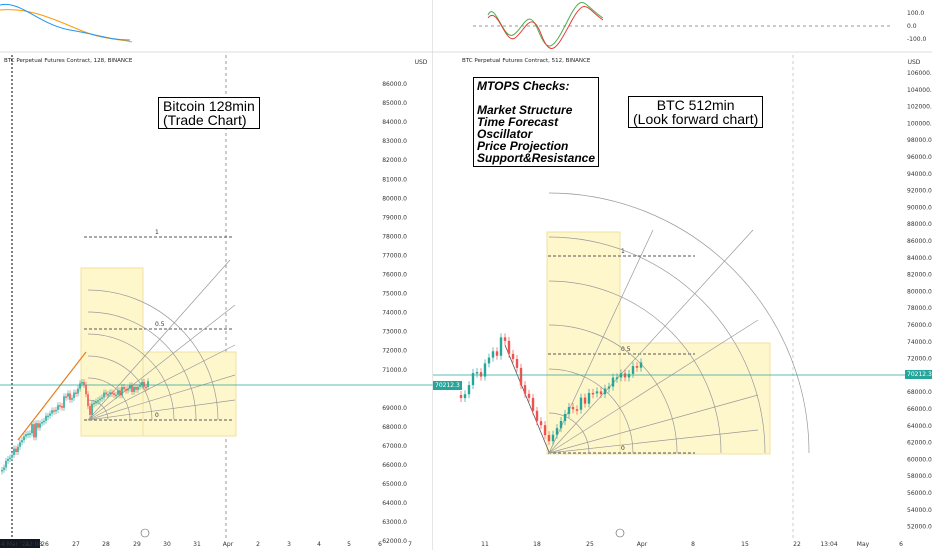  I want to click on osc-tick-label: -100.0, so click(917, 39).